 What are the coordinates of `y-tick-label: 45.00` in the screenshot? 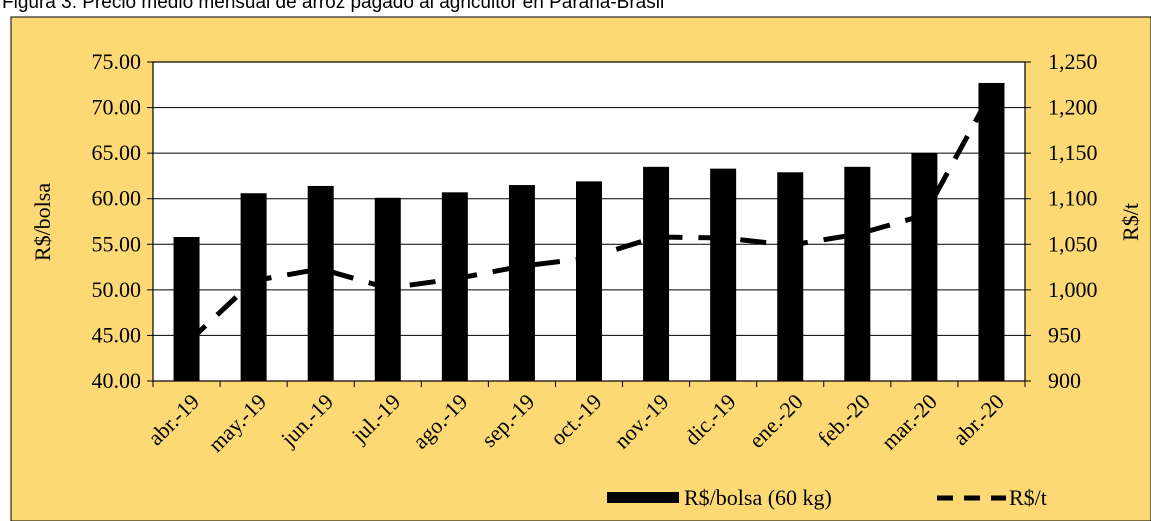 It's located at (117, 334).